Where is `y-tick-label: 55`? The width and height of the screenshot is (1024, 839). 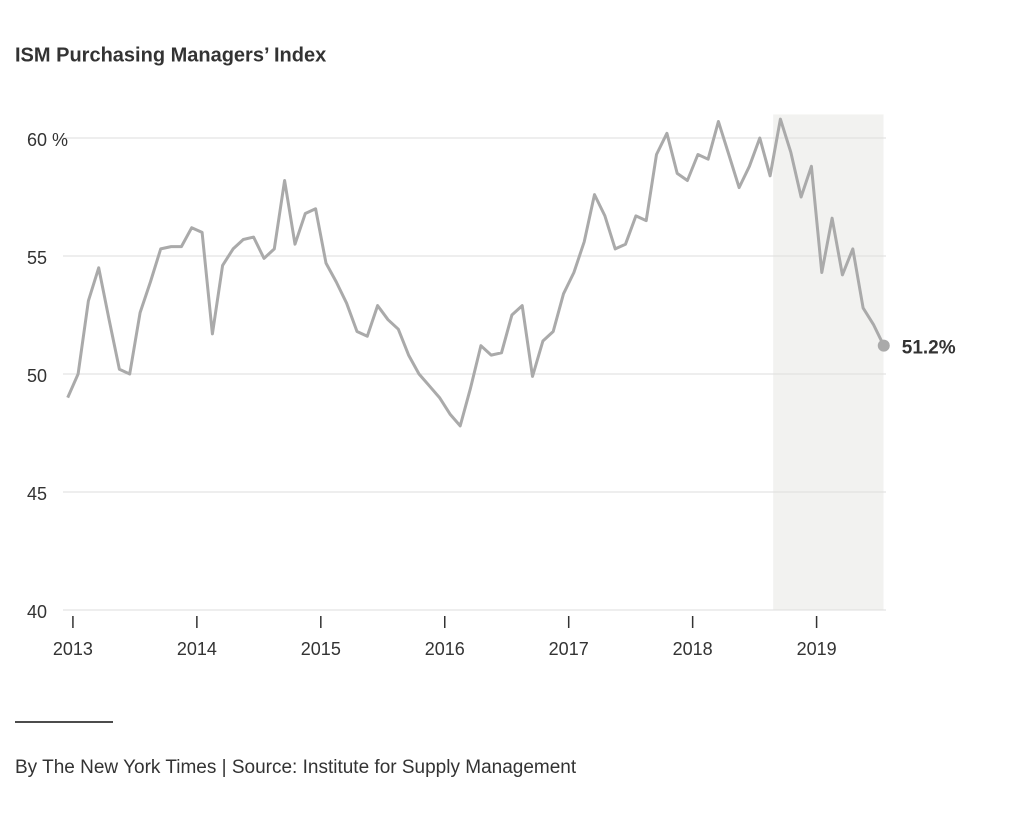 y-tick-label: 55 is located at coordinates (37, 258).